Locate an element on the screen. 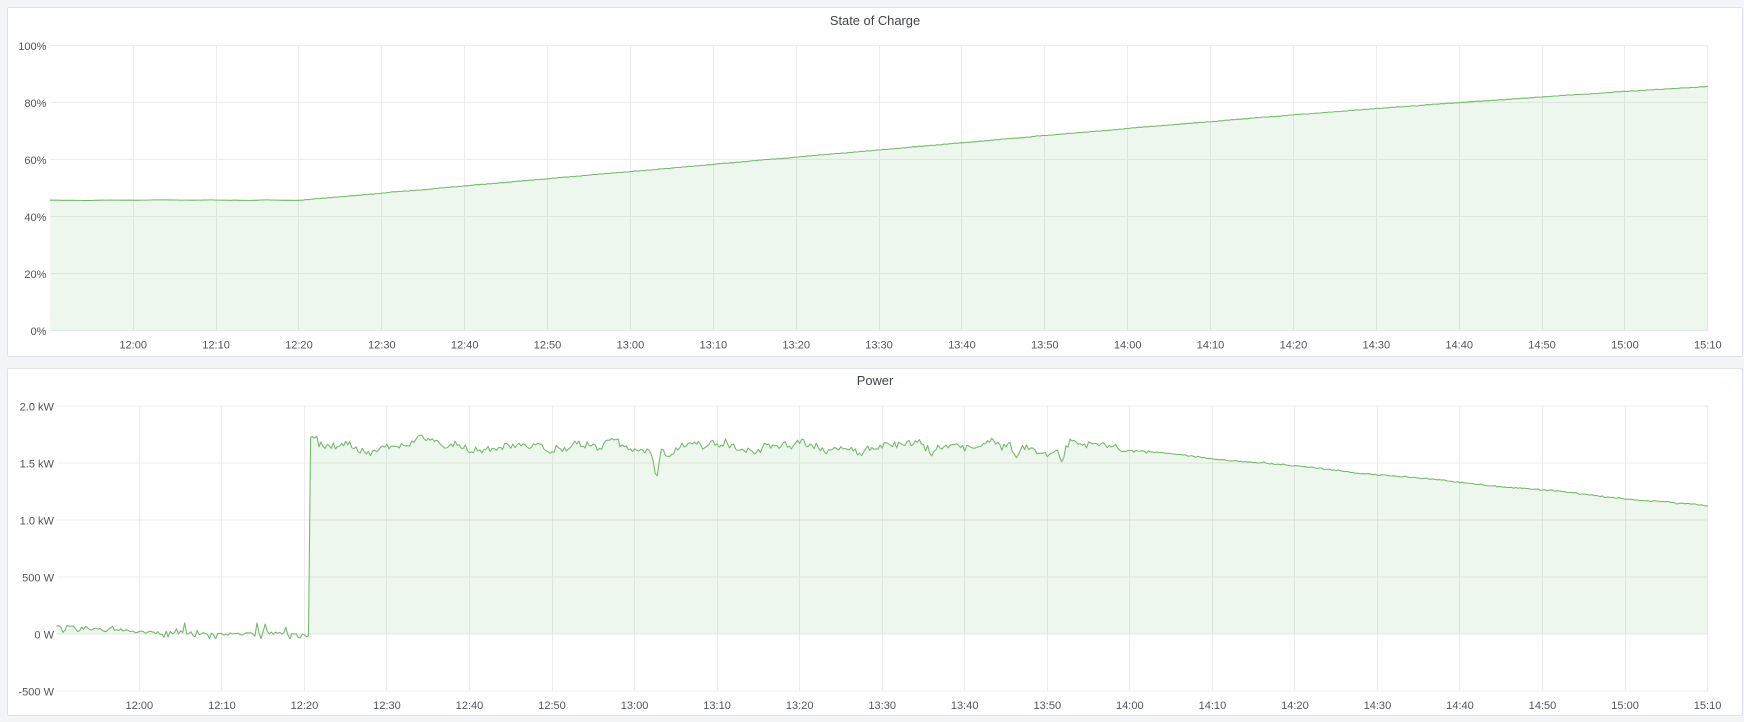 Image resolution: width=1744 pixels, height=722 pixels. svg-text: 2.0 kW is located at coordinates (37, 407).